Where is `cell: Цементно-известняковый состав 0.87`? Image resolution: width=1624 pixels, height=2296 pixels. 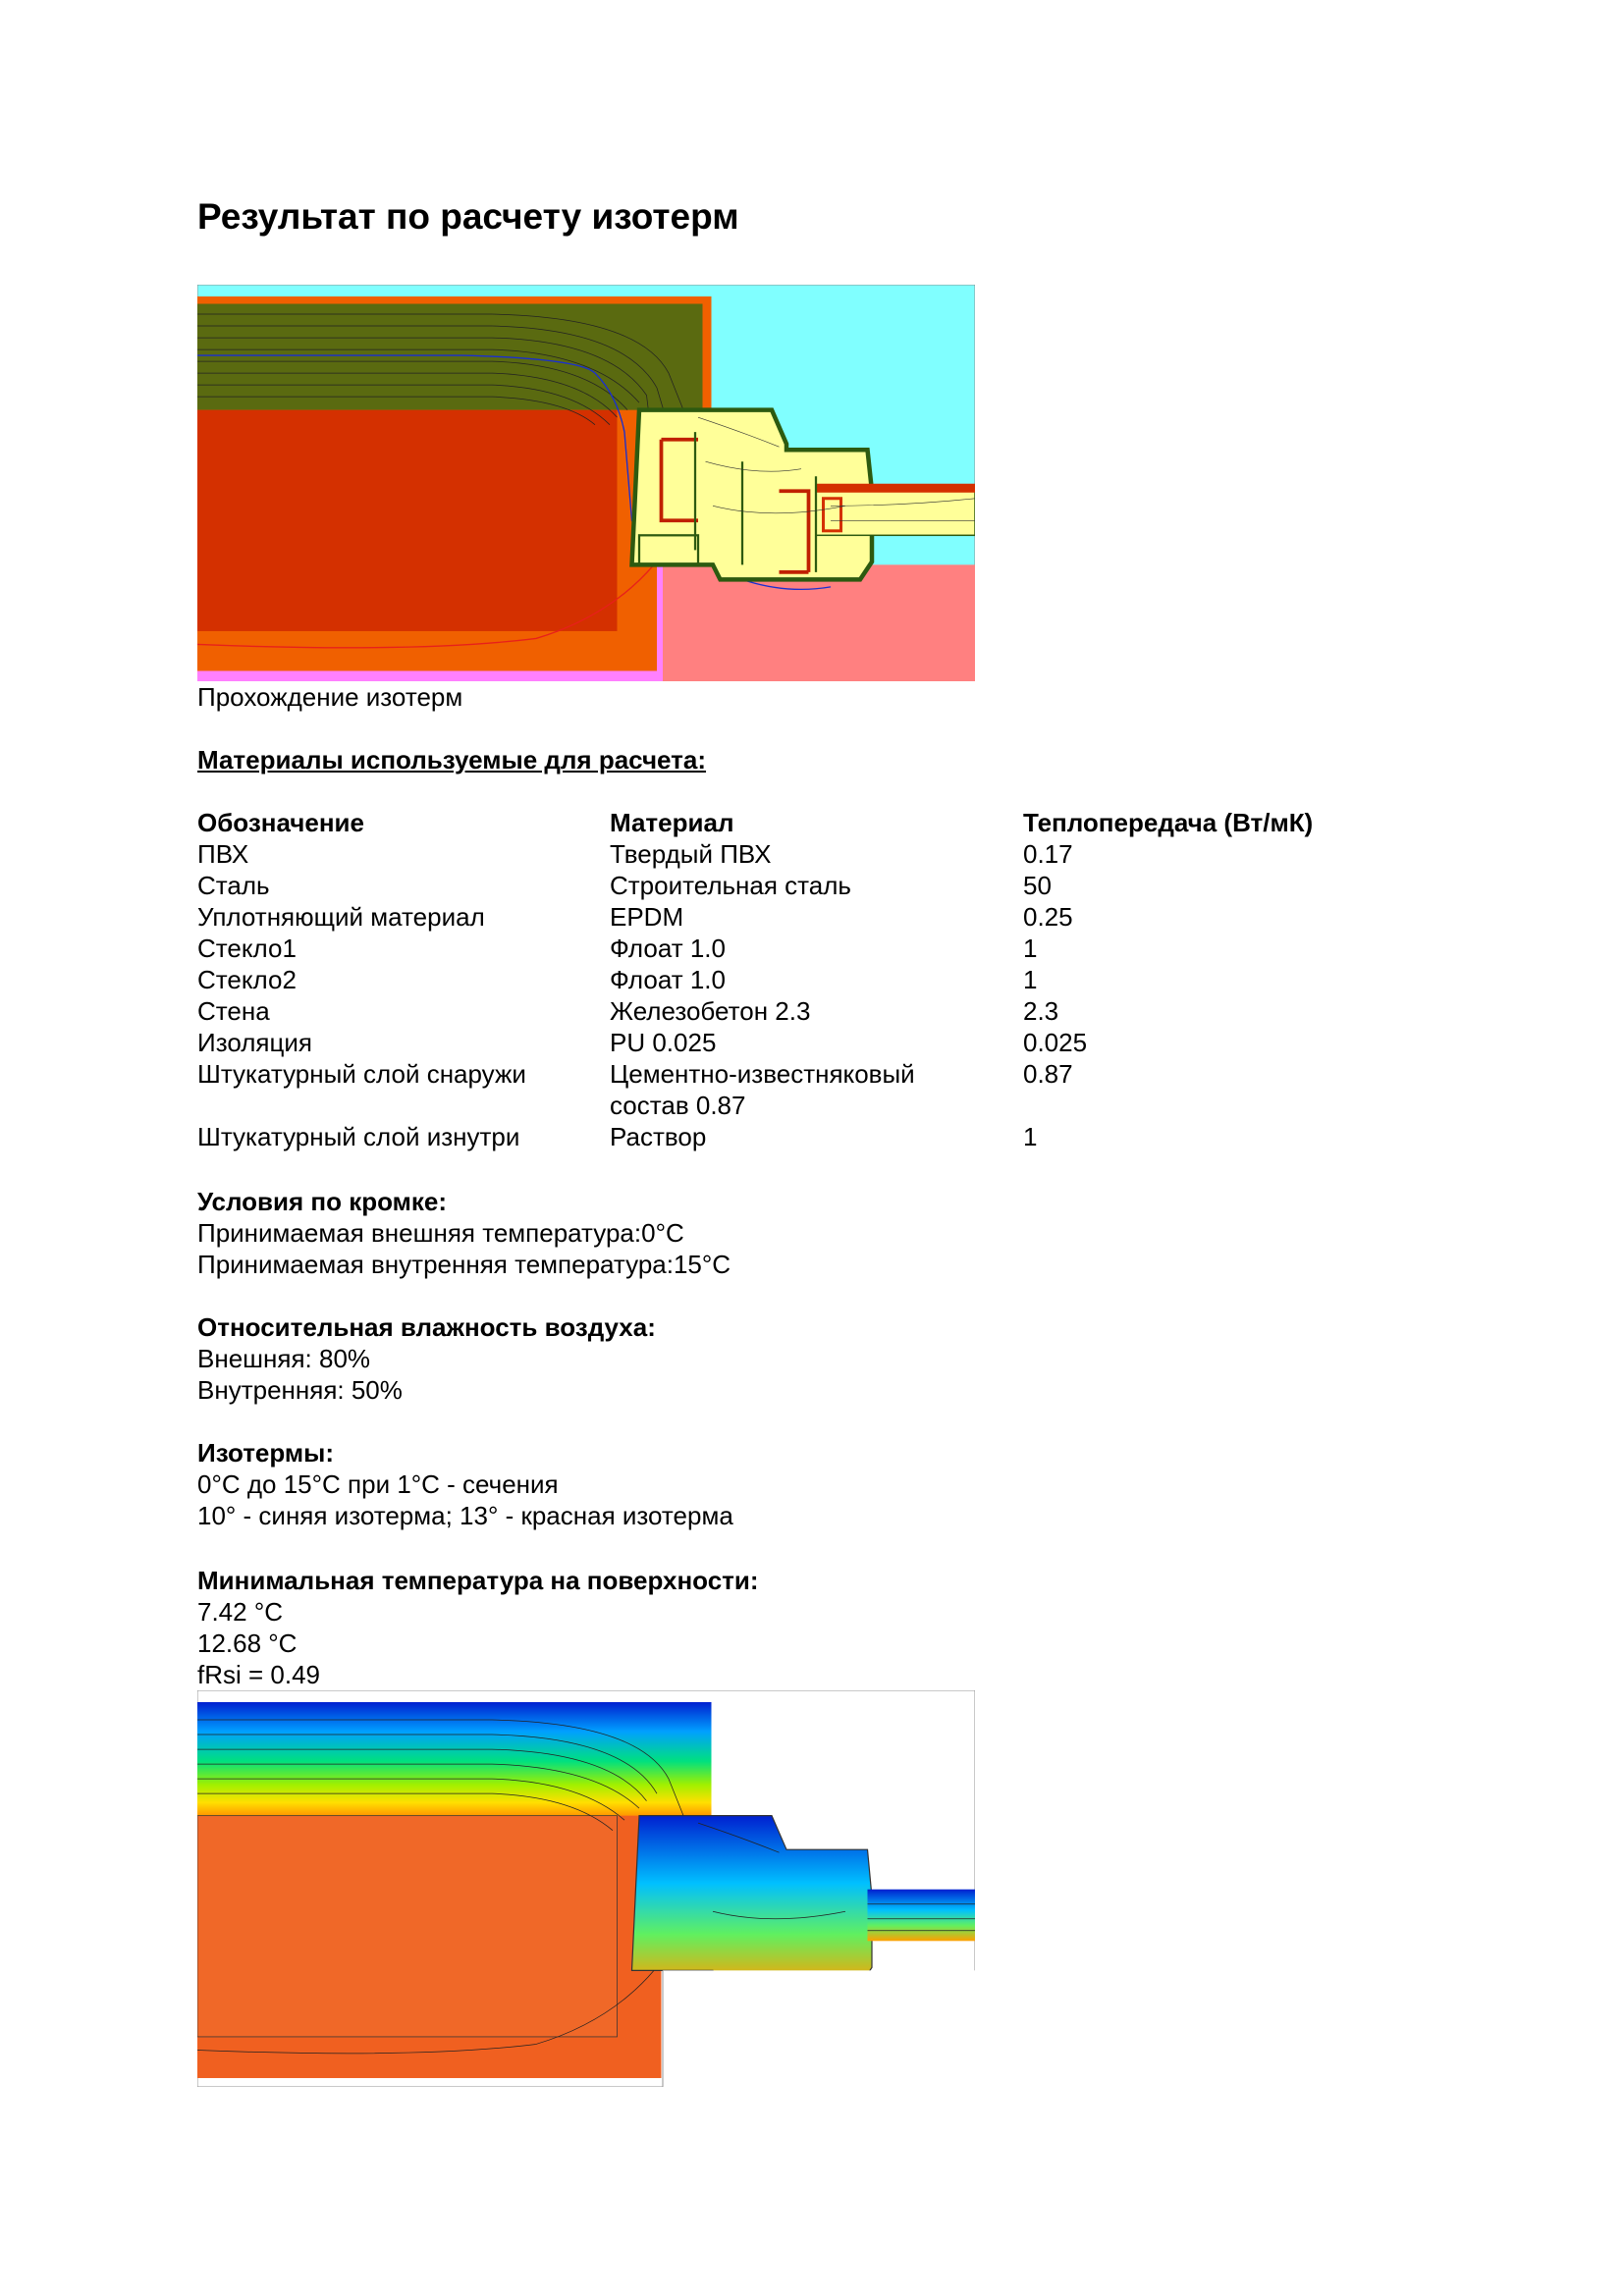 cell: Цементно-известняковый состав 0.87 is located at coordinates (762, 1089).